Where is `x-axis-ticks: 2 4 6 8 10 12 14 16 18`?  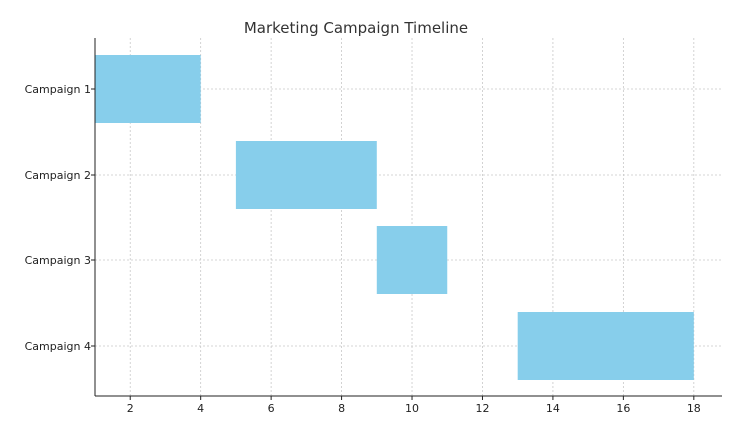 x-axis-ticks: 2 4 6 8 10 12 14 16 18 is located at coordinates (414, 405).